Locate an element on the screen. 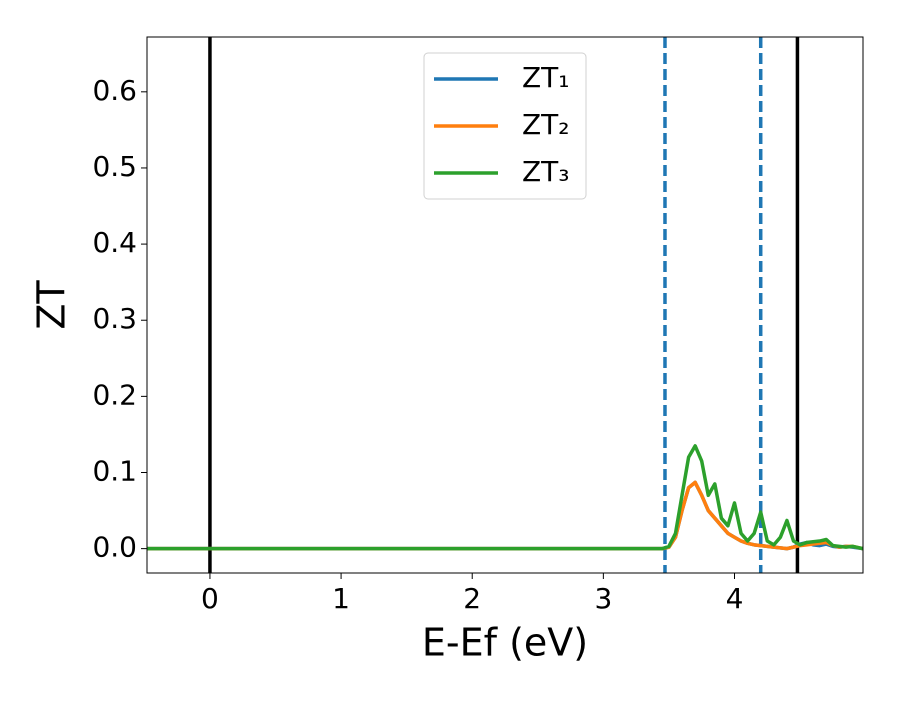 The width and height of the screenshot is (900, 704). y-tick-label: 0.5 is located at coordinates (114, 166).